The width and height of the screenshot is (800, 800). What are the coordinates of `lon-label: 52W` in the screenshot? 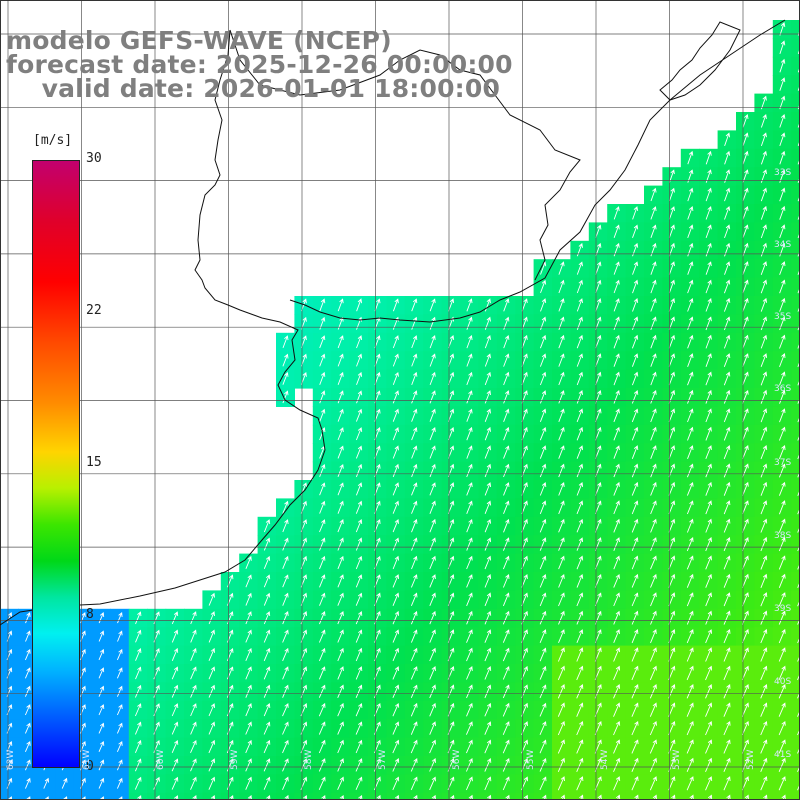 It's located at (751, 759).